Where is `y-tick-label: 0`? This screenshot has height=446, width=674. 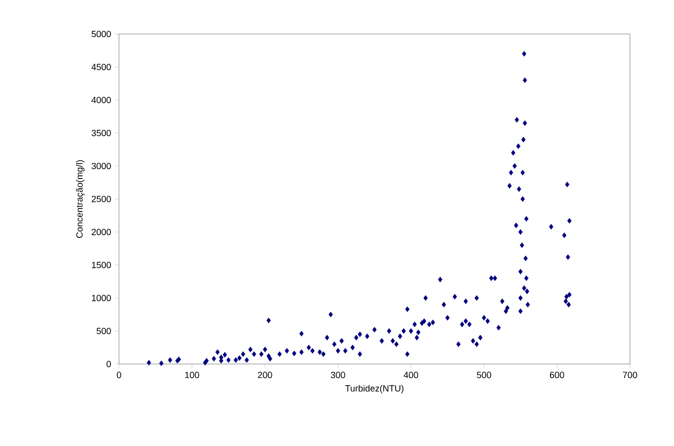 y-tick-label: 0 is located at coordinates (108, 364).